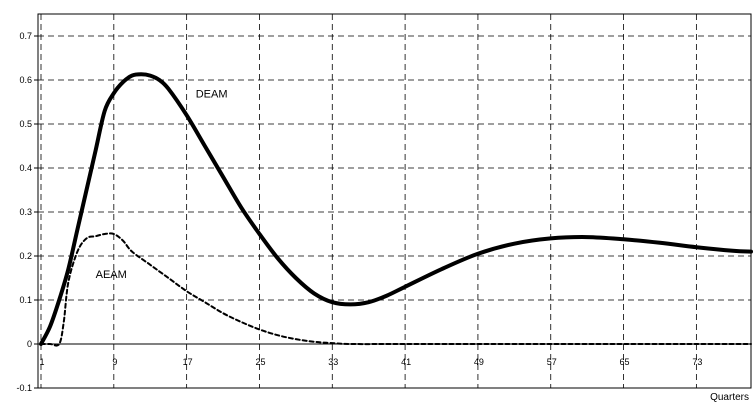 The image size is (754, 405). Describe the element at coordinates (114, 362) in the screenshot. I see `x-tick-label: 9` at that location.